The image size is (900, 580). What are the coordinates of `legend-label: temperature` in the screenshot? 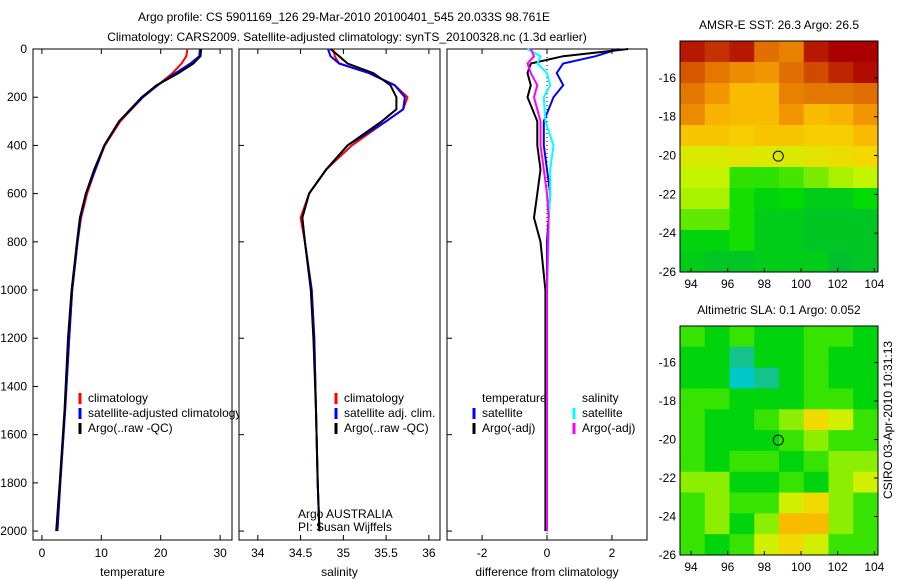 It's located at (514, 398).